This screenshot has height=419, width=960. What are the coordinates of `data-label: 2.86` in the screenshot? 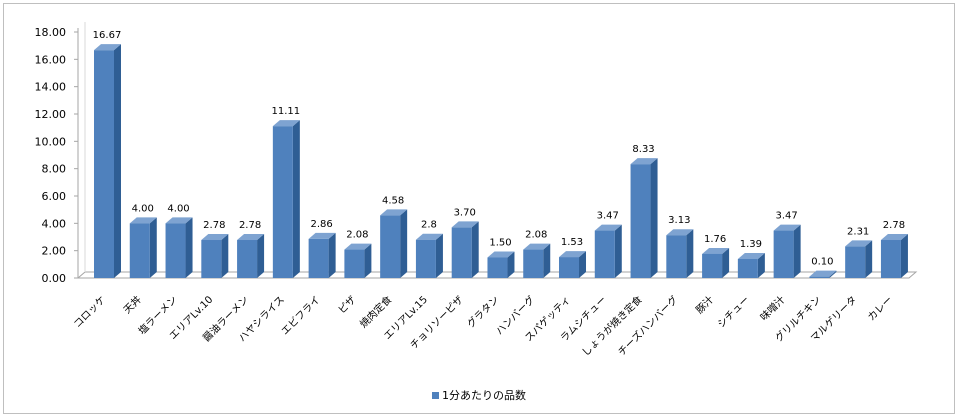 It's located at (321, 224).